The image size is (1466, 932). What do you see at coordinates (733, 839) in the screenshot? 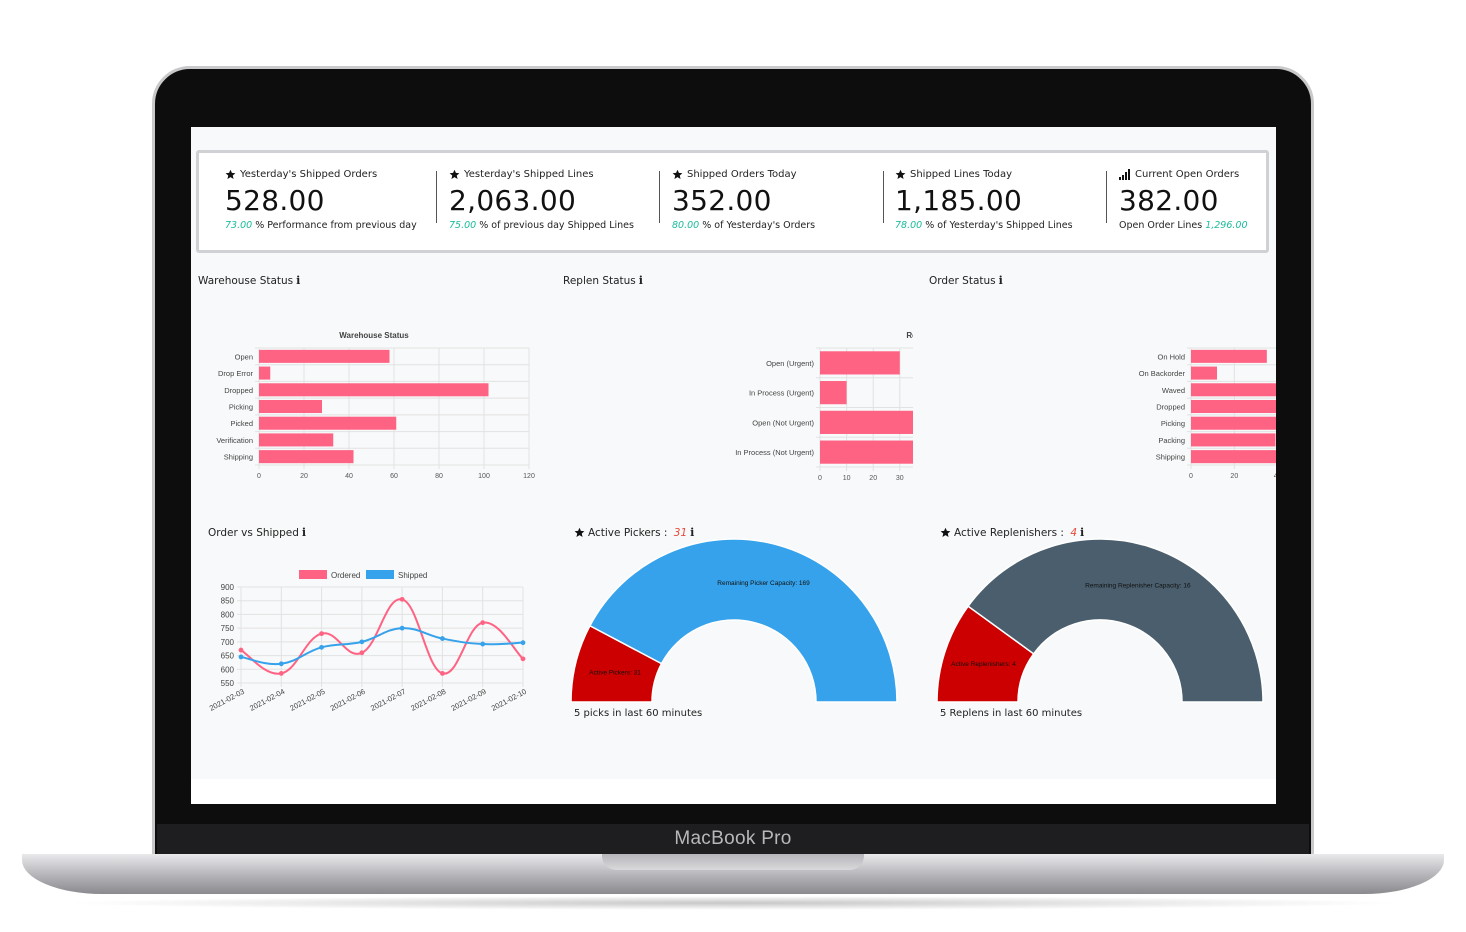
I see `laptop-chin` at bounding box center [733, 839].